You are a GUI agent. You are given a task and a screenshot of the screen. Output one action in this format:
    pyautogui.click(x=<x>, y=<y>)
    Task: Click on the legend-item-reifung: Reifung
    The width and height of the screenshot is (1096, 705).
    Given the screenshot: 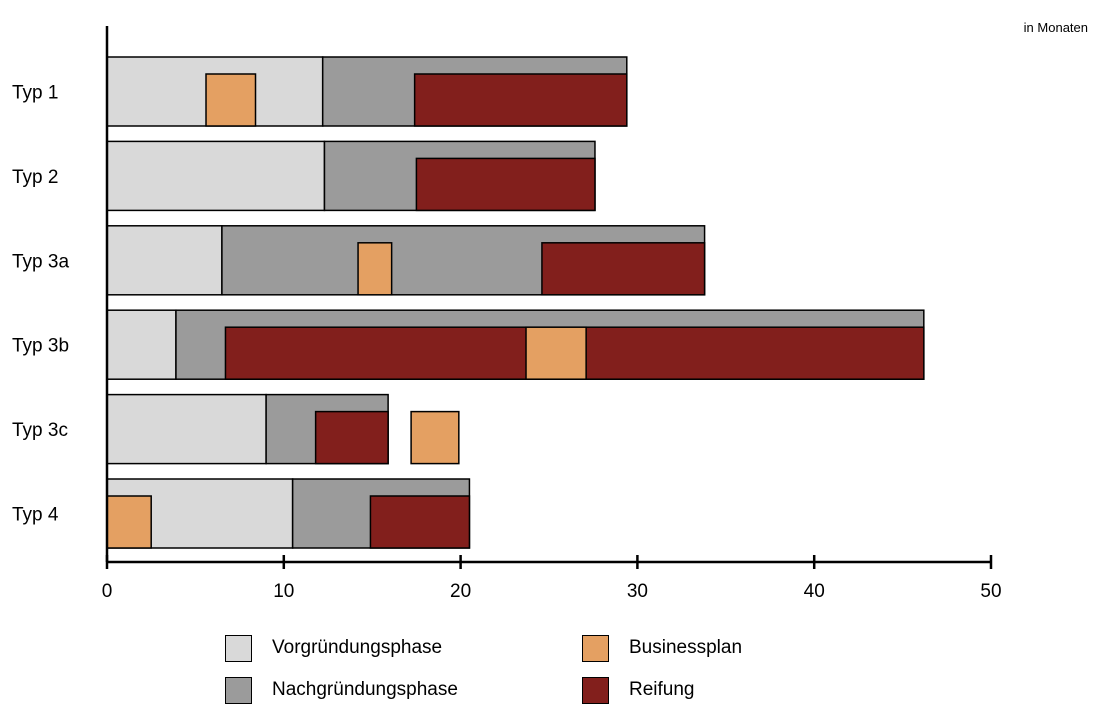 What is the action you would take?
    pyautogui.click(x=638, y=690)
    